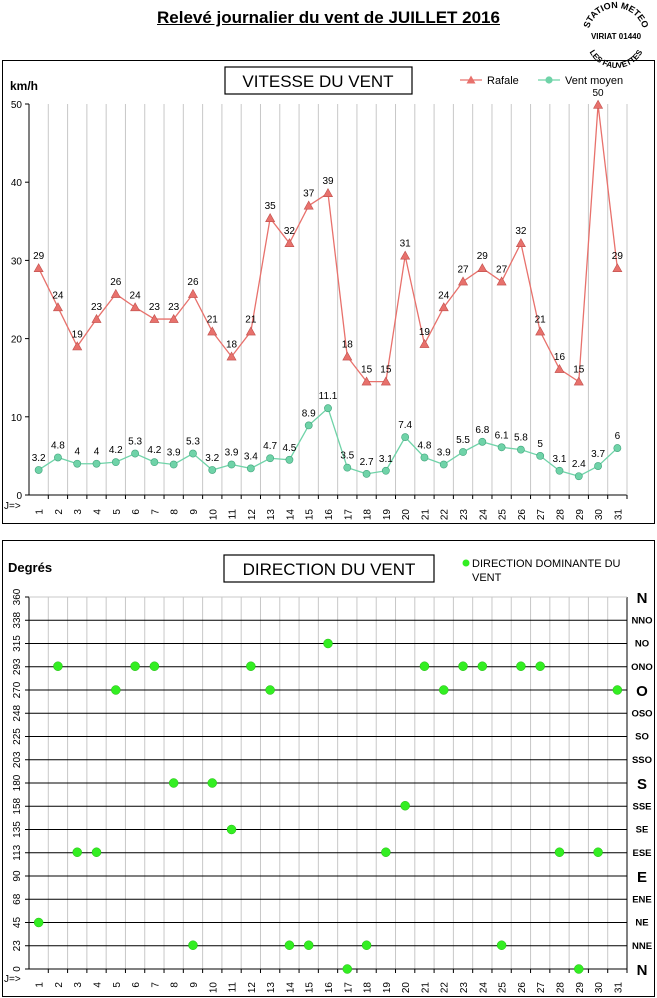 Image resolution: width=657 pixels, height=998 pixels. Describe the element at coordinates (252, 988) in the screenshot. I see `dir-x-tick-label: 12` at that location.